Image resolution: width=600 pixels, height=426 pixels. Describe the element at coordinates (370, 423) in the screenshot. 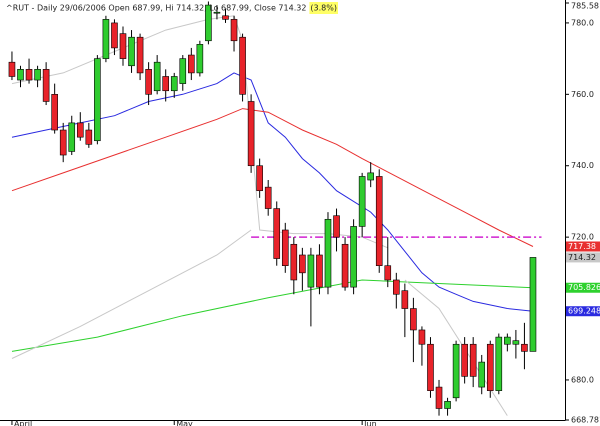

I see `x-tick-label: Jun` at that location.